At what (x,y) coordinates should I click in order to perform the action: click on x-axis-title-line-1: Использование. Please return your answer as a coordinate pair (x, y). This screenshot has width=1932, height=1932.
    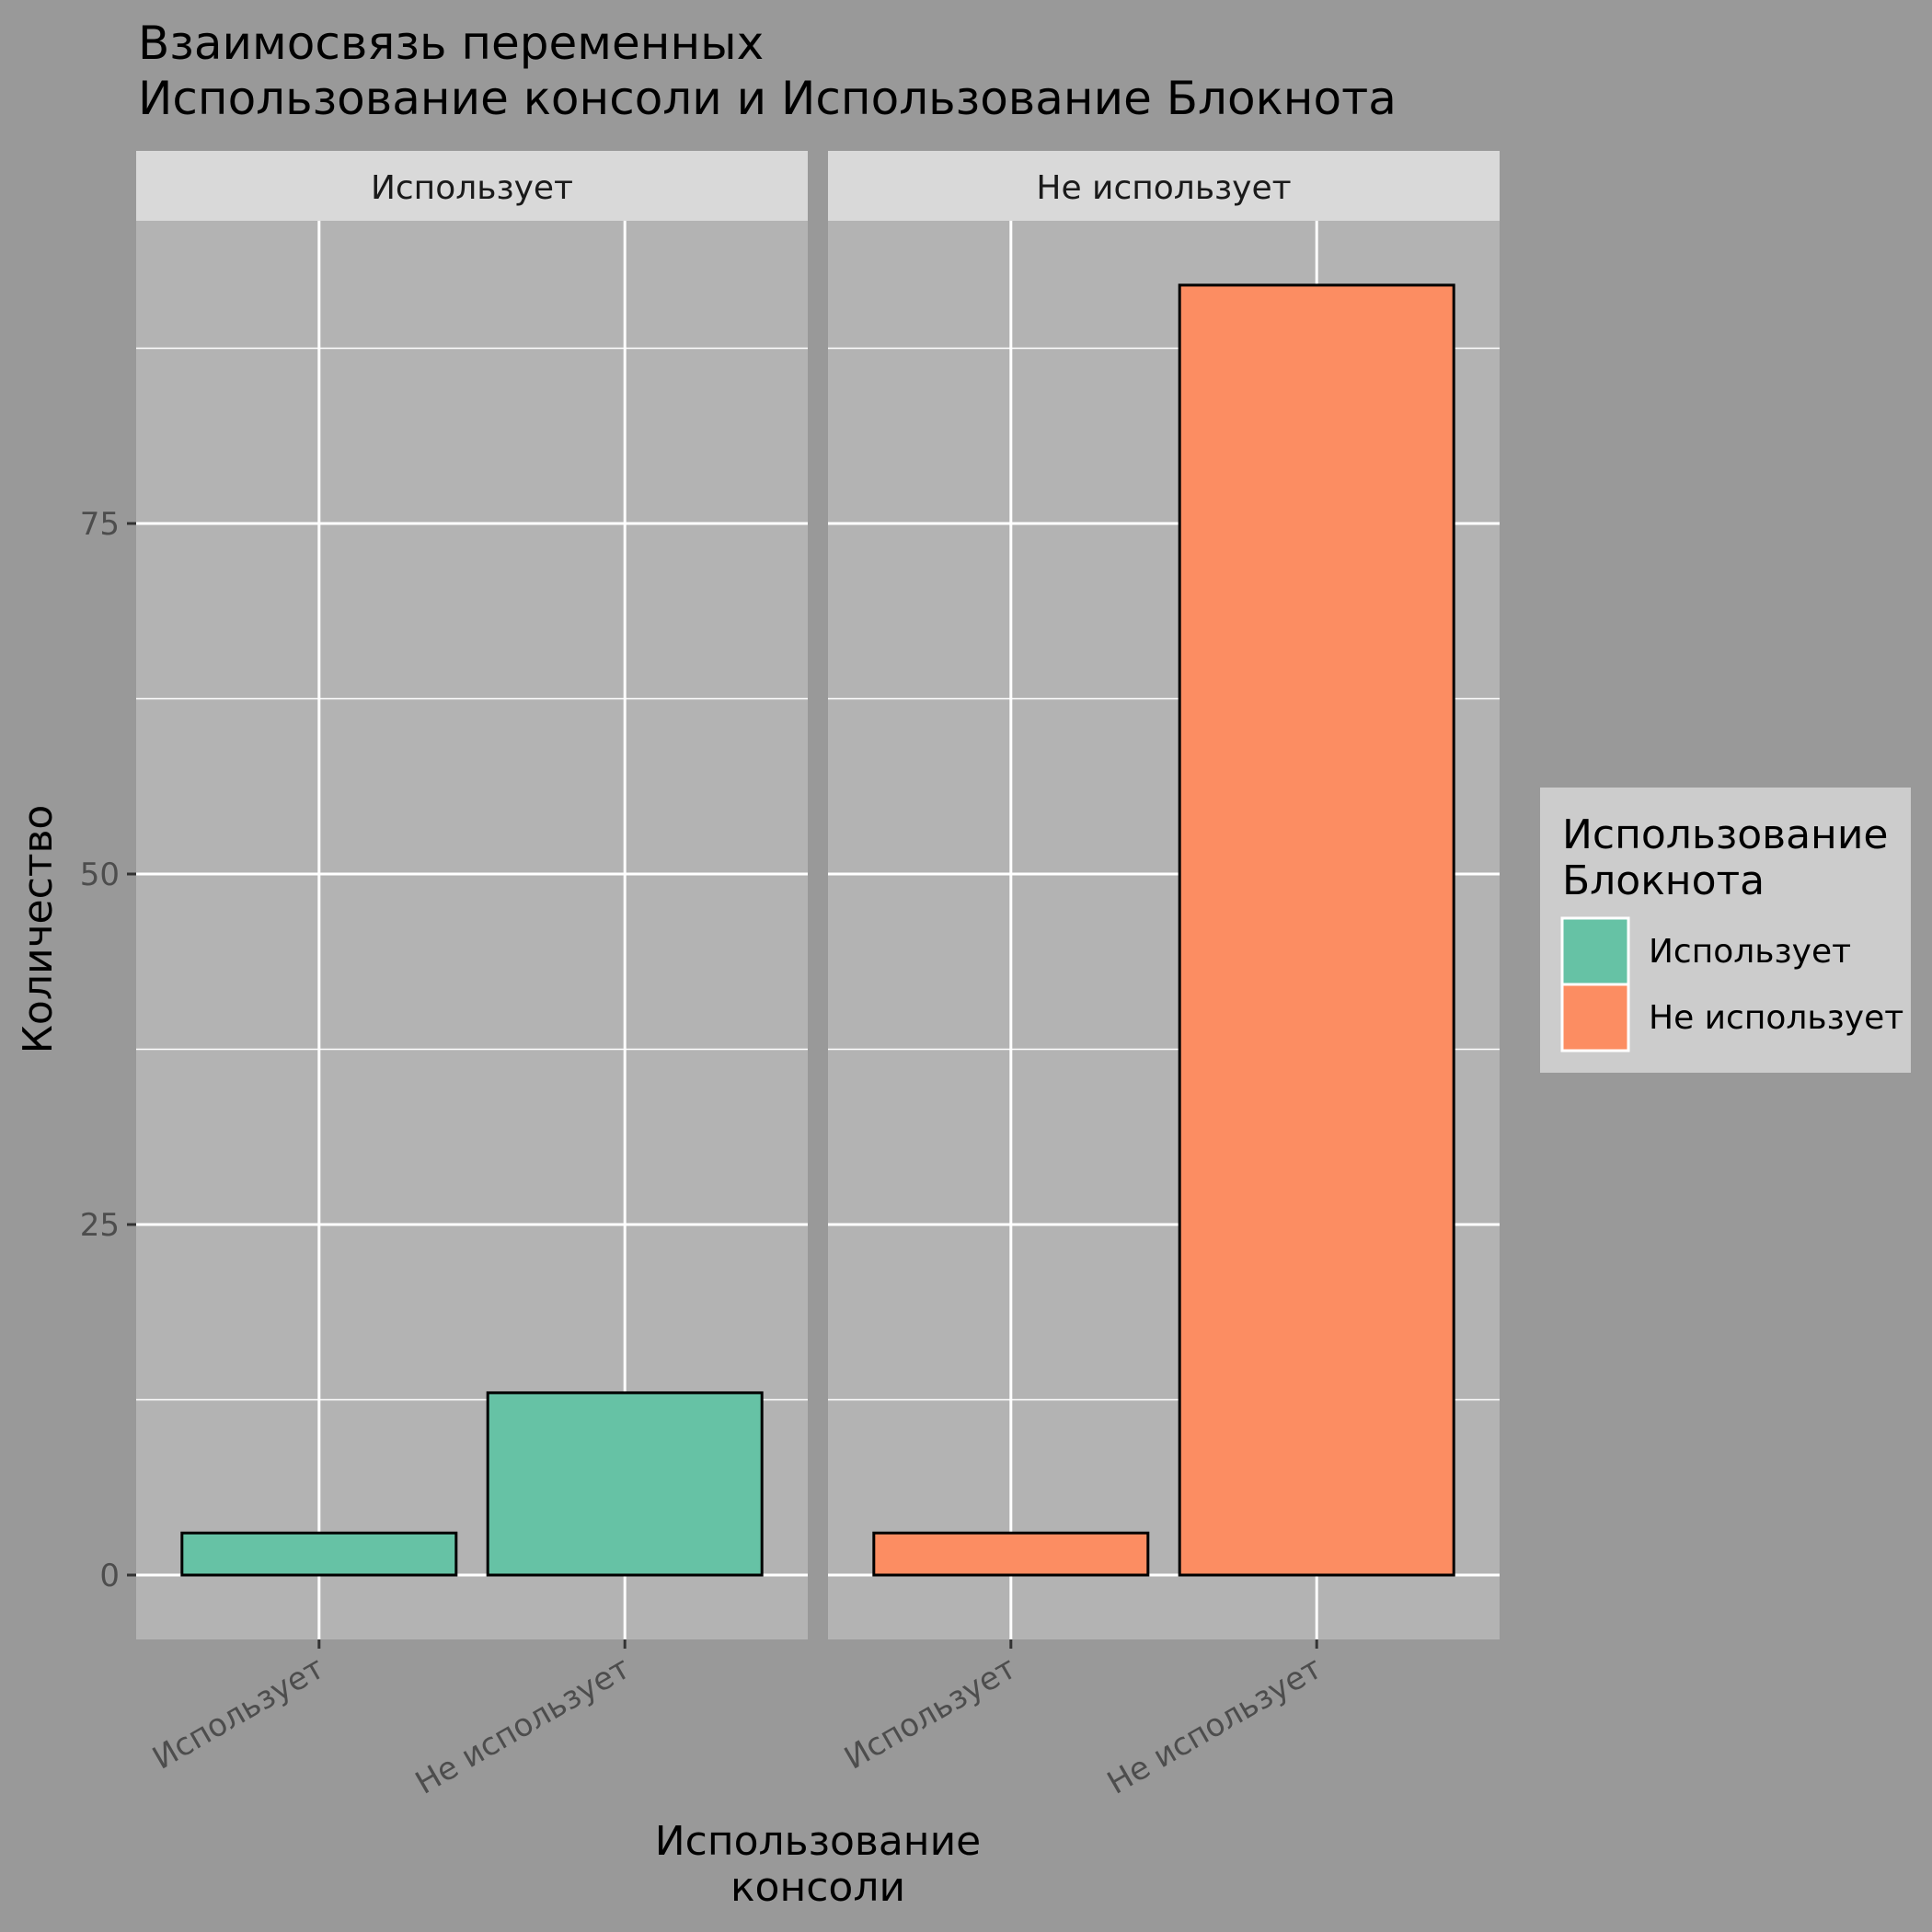
    Looking at the image, I should click on (818, 1841).